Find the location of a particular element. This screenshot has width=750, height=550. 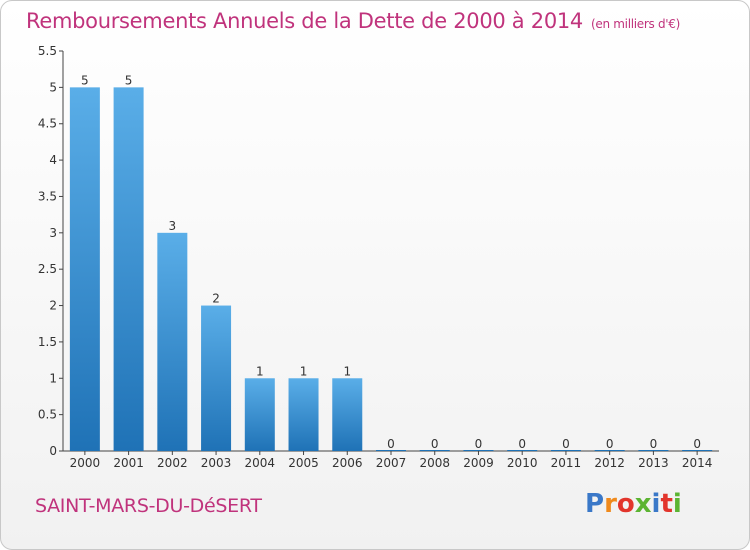

y-tick-label: 5 is located at coordinates (53, 87).